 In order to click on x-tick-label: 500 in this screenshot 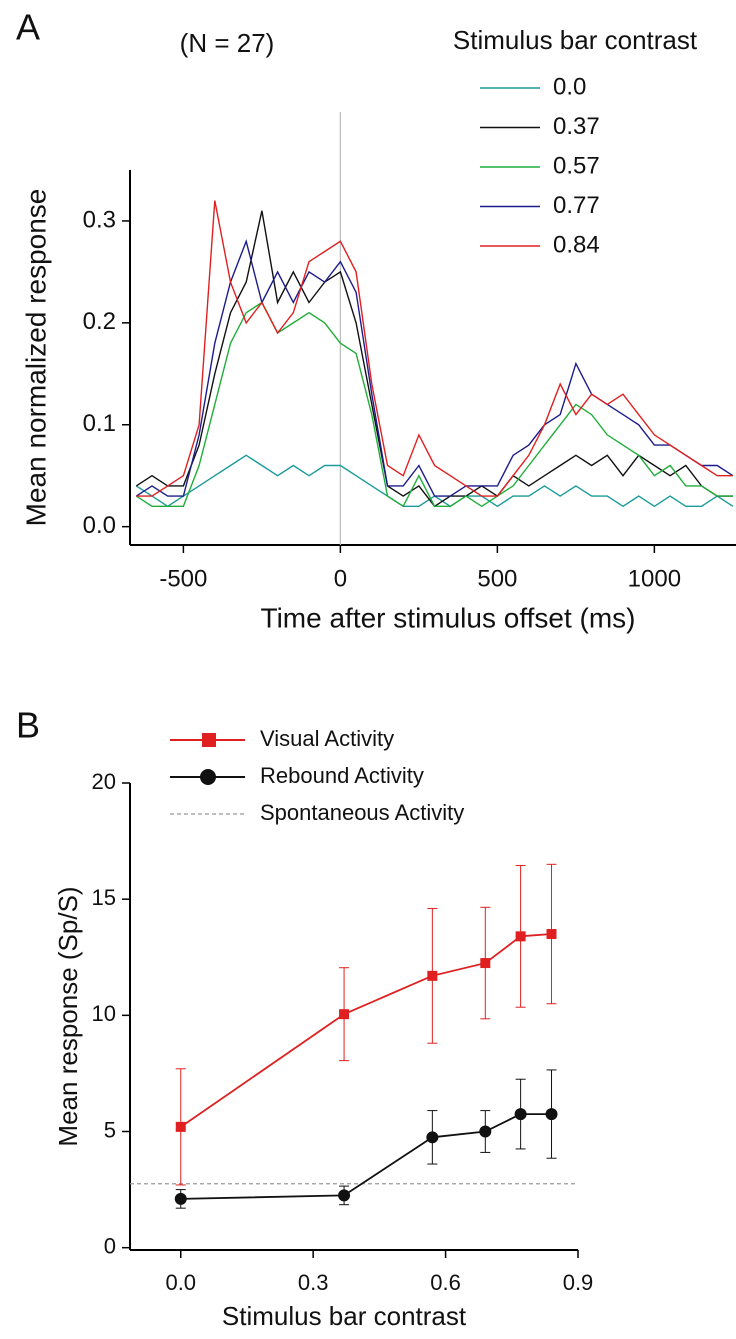, I will do `click(497, 578)`.